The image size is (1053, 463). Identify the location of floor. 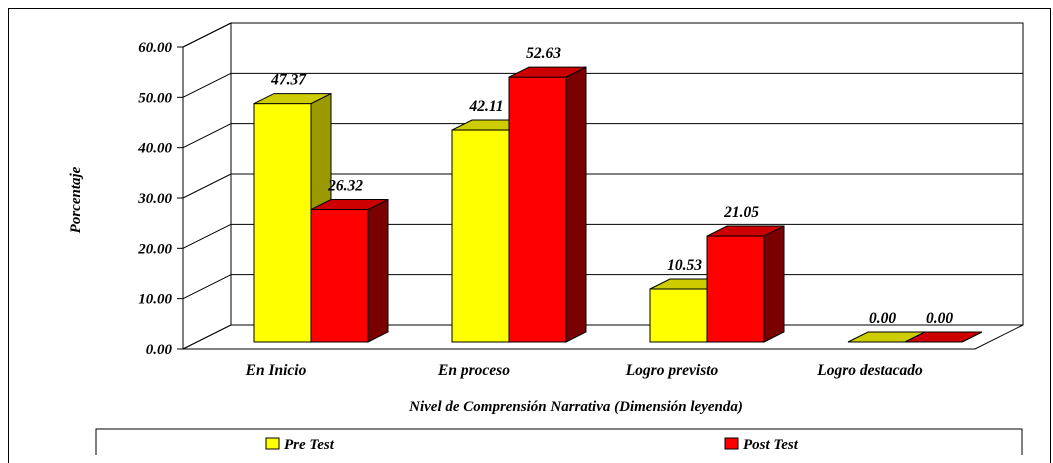
(603, 337).